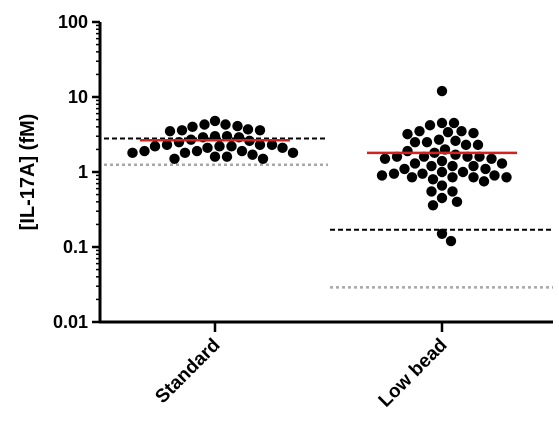  Describe the element at coordinates (413, 373) in the screenshot. I see `x-category-label: Low bead` at that location.